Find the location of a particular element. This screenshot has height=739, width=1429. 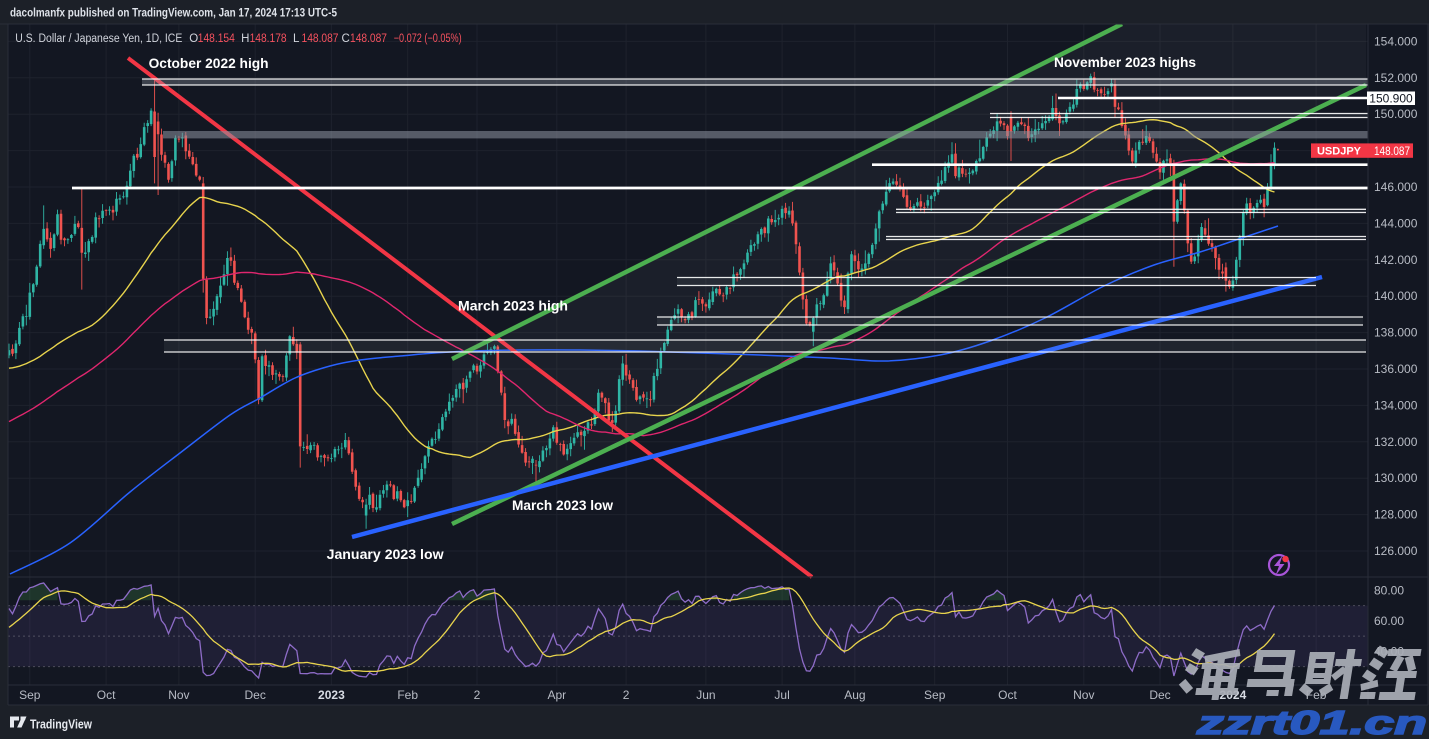

svg-text: November 2023 highs is located at coordinates (1125, 62).